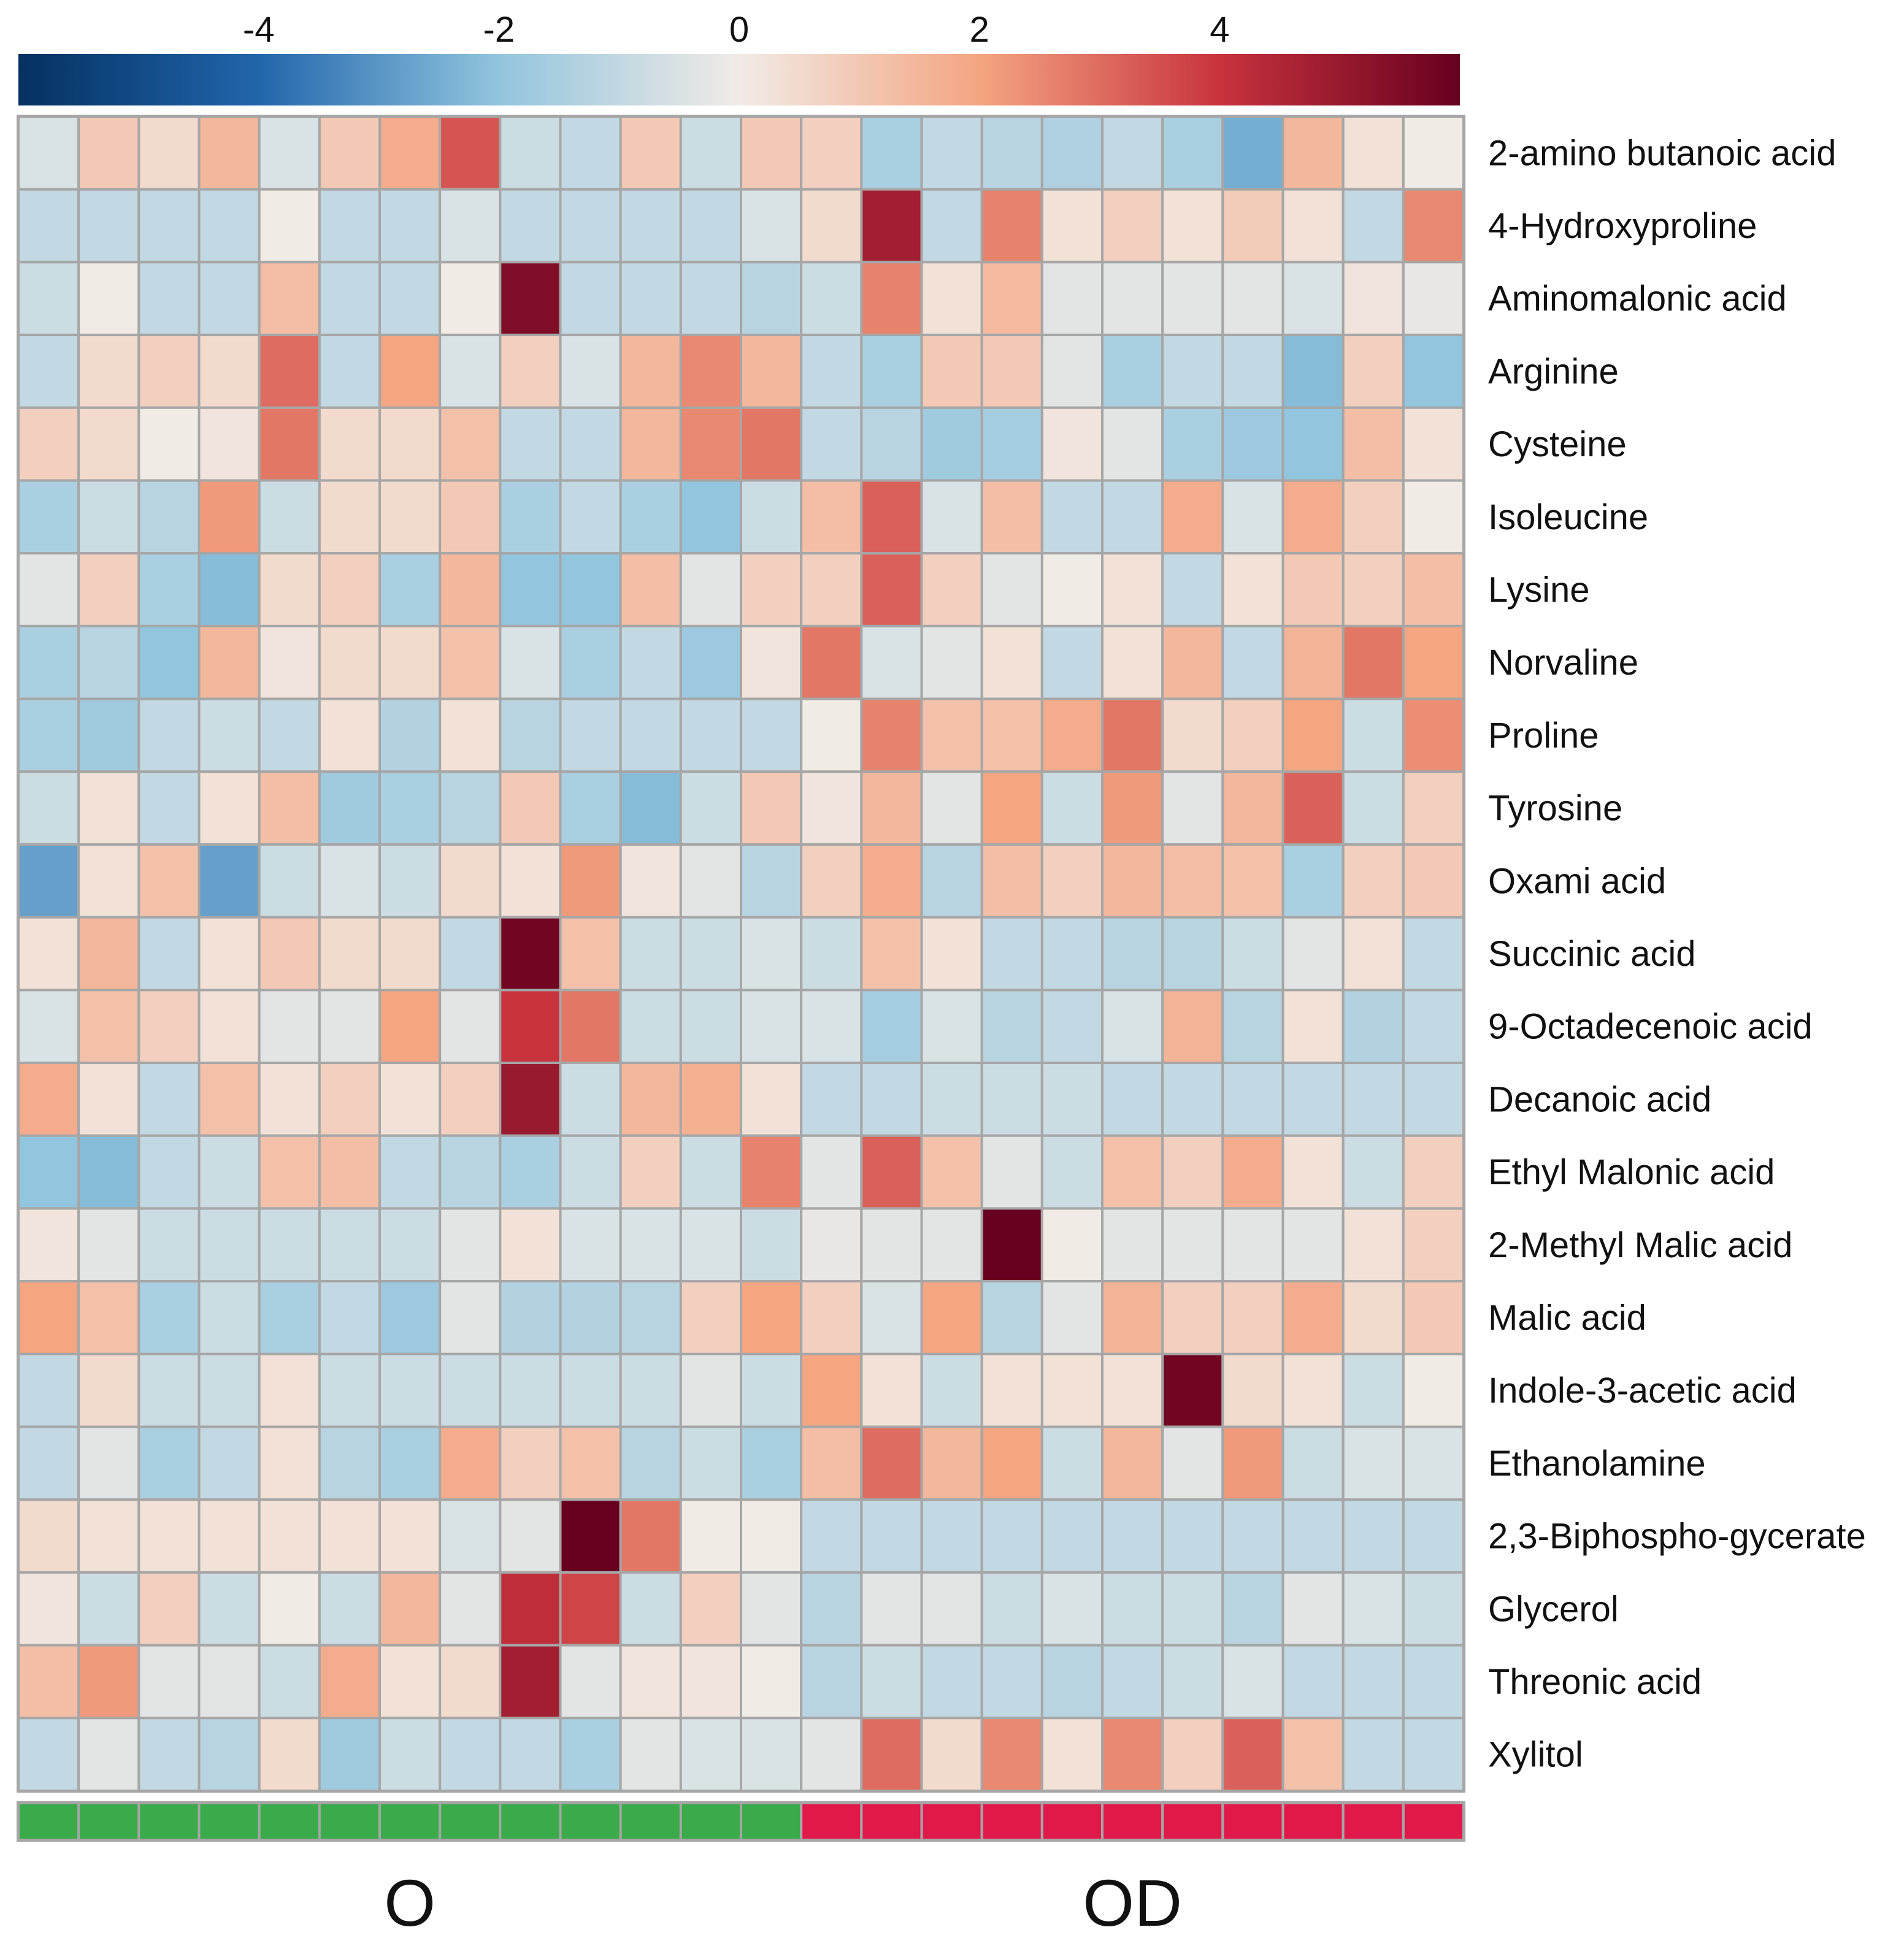 This screenshot has height=1938, width=1904. What do you see at coordinates (1544, 736) in the screenshot?
I see `row-label: Proline` at bounding box center [1544, 736].